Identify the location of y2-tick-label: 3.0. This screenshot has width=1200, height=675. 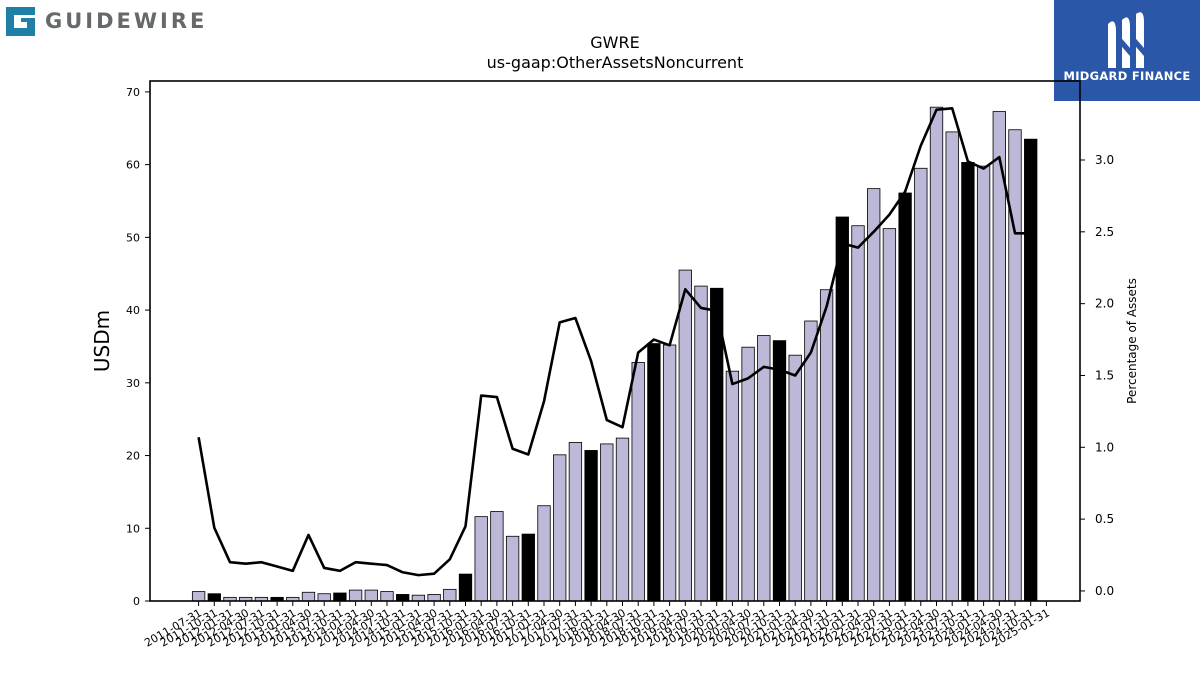
(1104, 160).